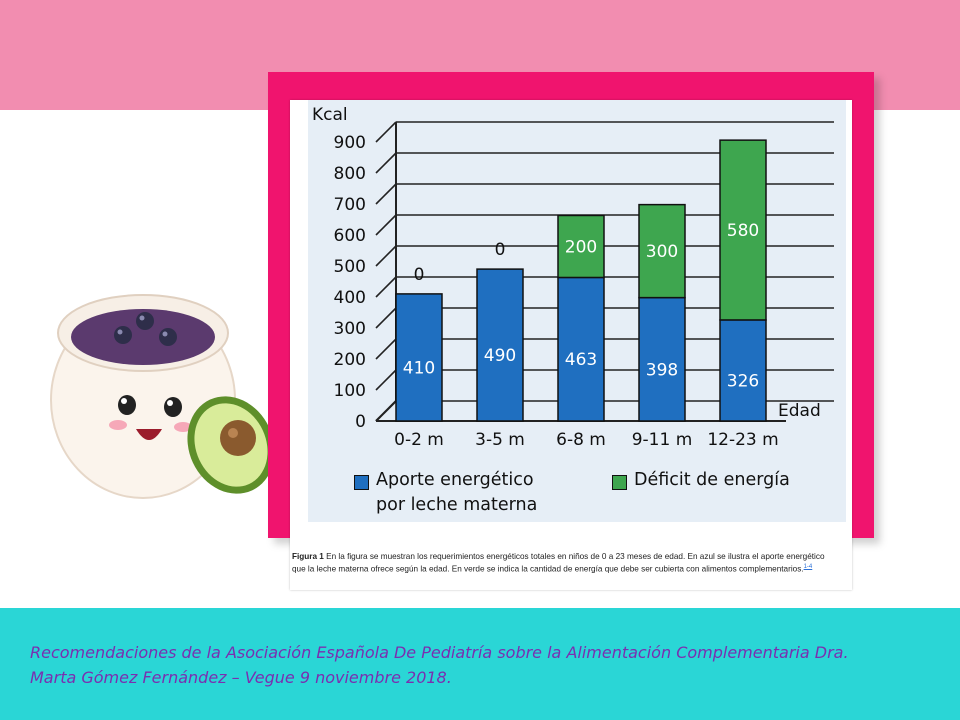  What do you see at coordinates (350, 391) in the screenshot?
I see `y-tick-label: 100` at bounding box center [350, 391].